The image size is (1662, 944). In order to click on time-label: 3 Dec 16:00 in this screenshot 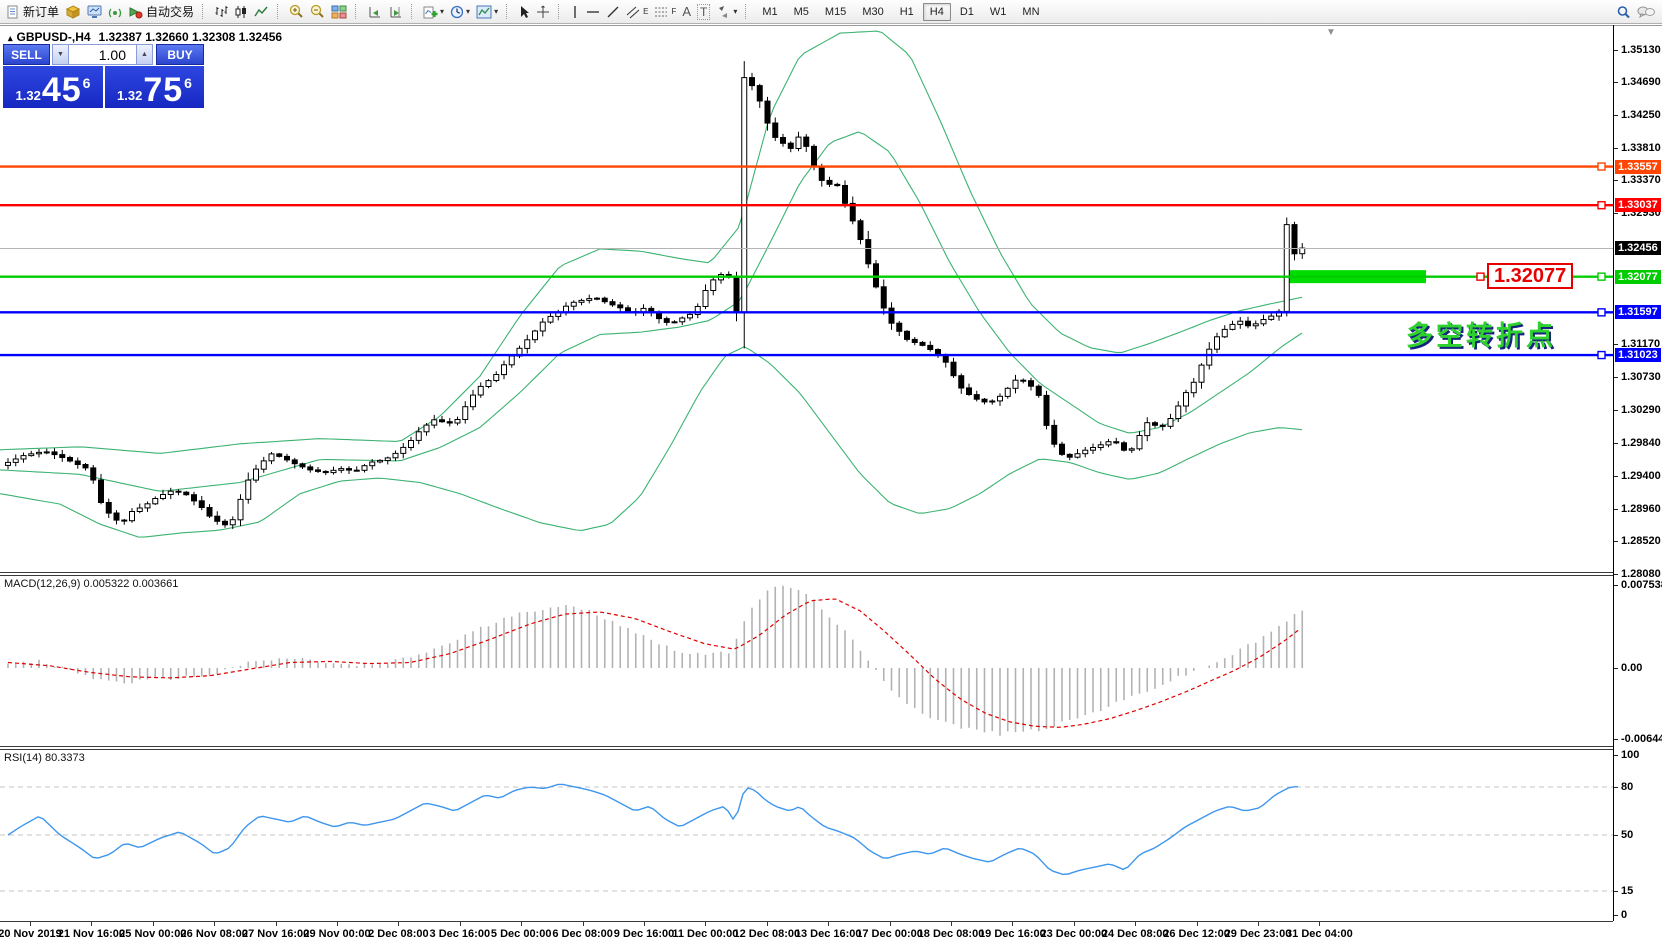, I will do `click(460, 934)`.